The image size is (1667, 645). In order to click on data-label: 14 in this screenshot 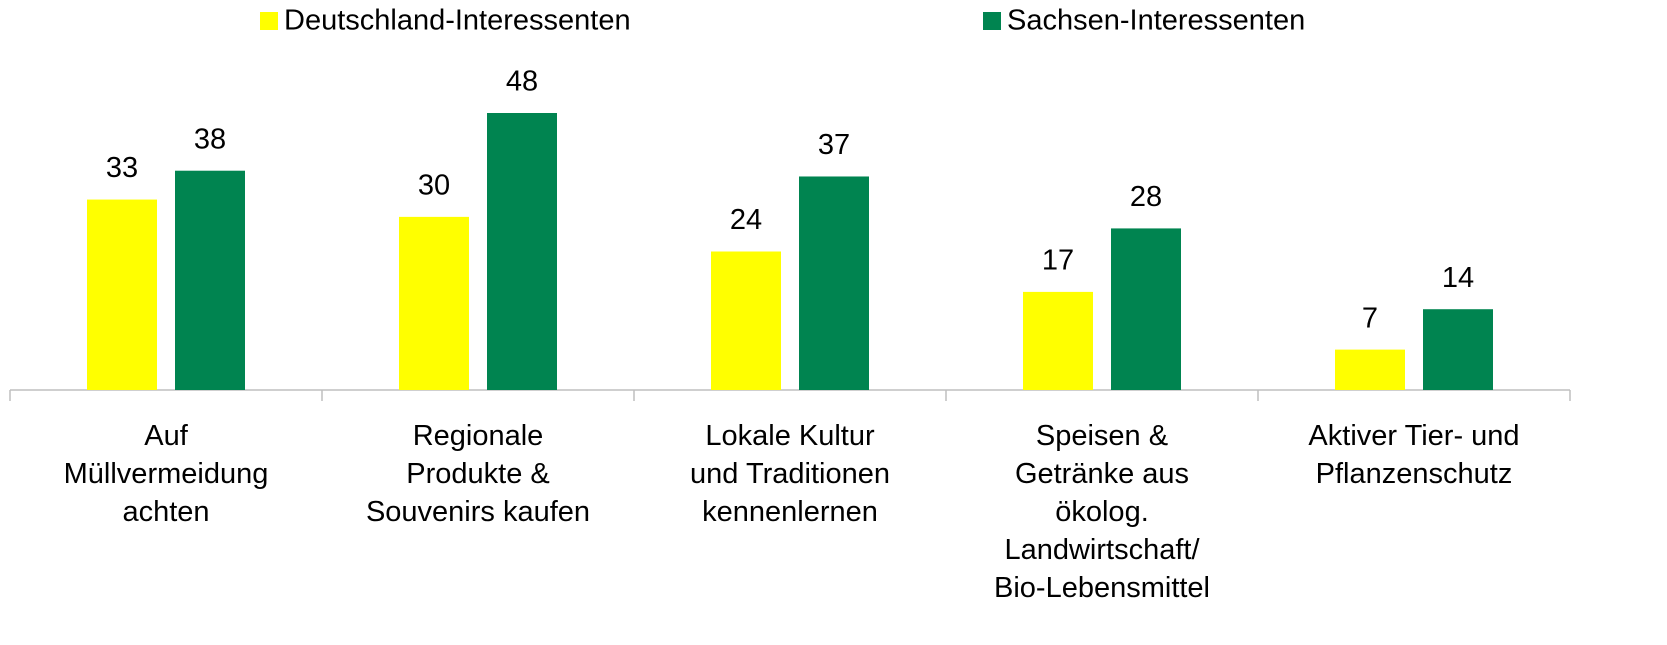, I will do `click(1458, 278)`.